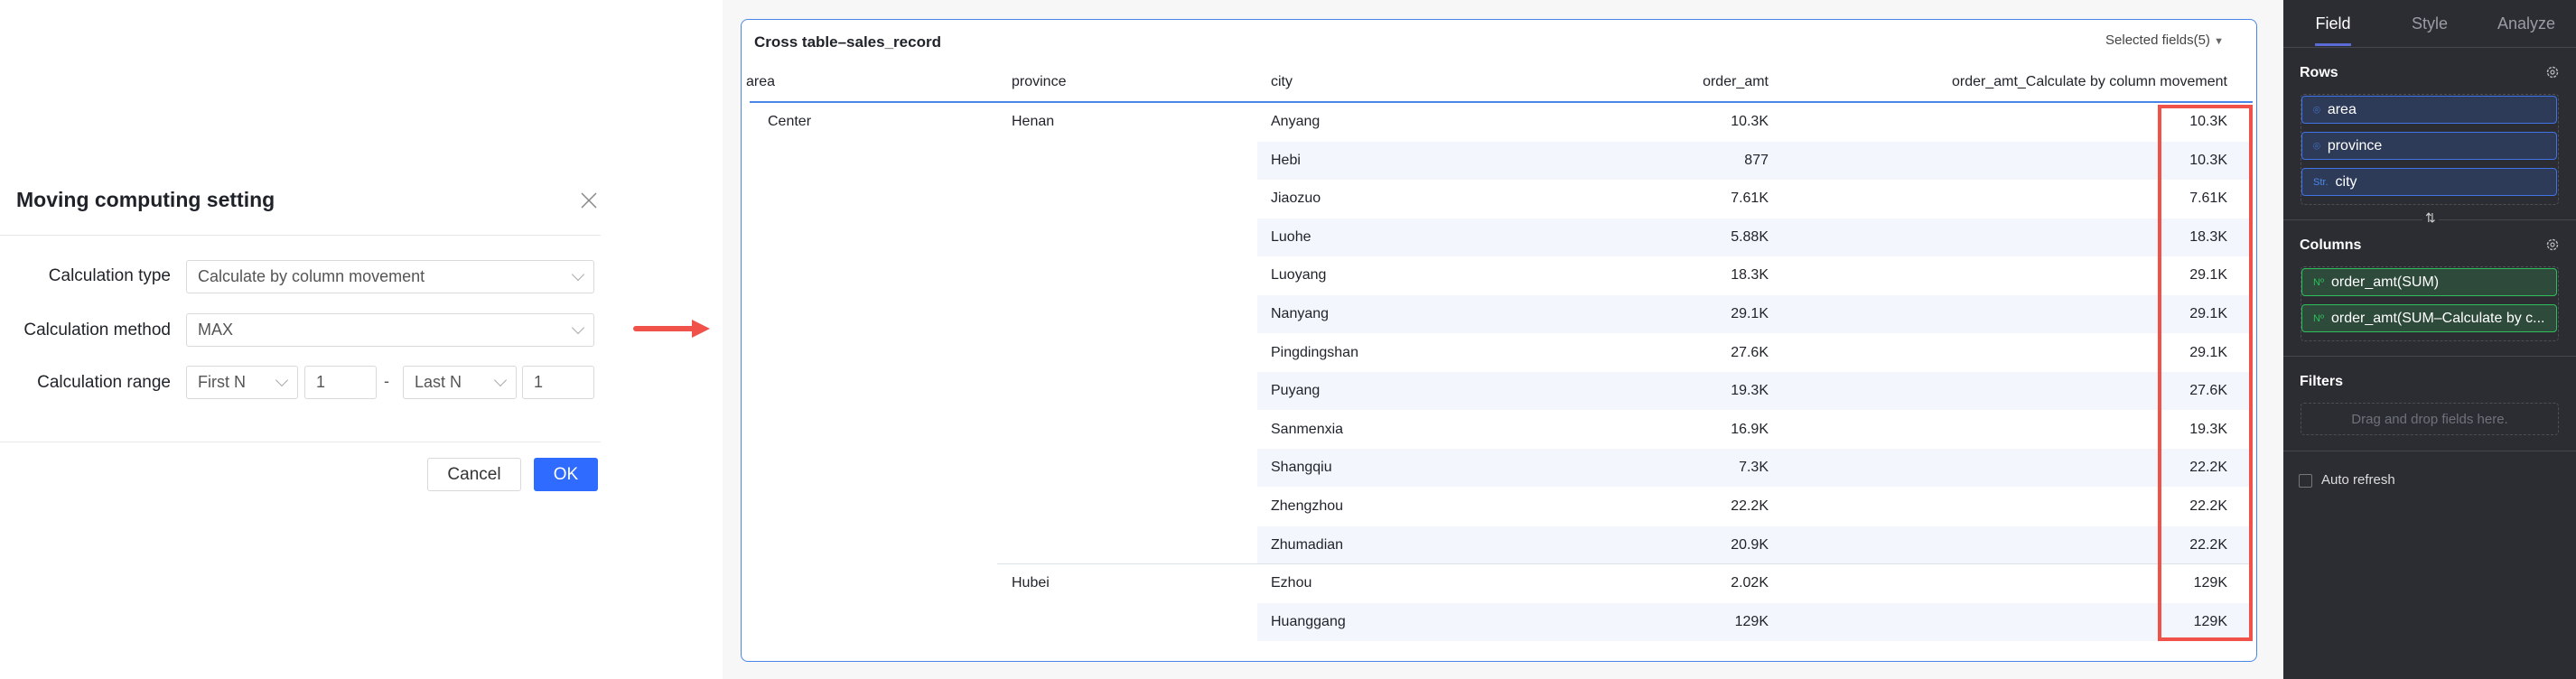 The height and width of the screenshot is (679, 2576). What do you see at coordinates (2429, 146) in the screenshot?
I see `row-field-province: ⌾ province` at bounding box center [2429, 146].